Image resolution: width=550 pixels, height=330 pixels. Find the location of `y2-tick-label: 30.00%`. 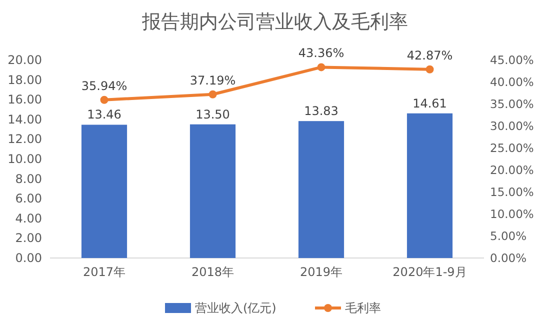

y2-tick-label: 30.00% is located at coordinates (512, 126).